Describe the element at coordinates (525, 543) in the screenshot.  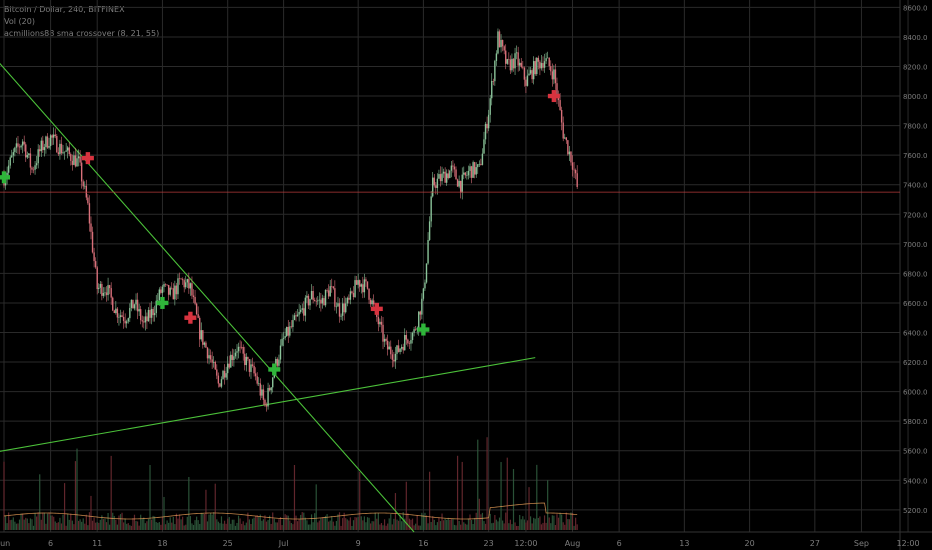
I see `time-tick-label: 12:00` at that location.